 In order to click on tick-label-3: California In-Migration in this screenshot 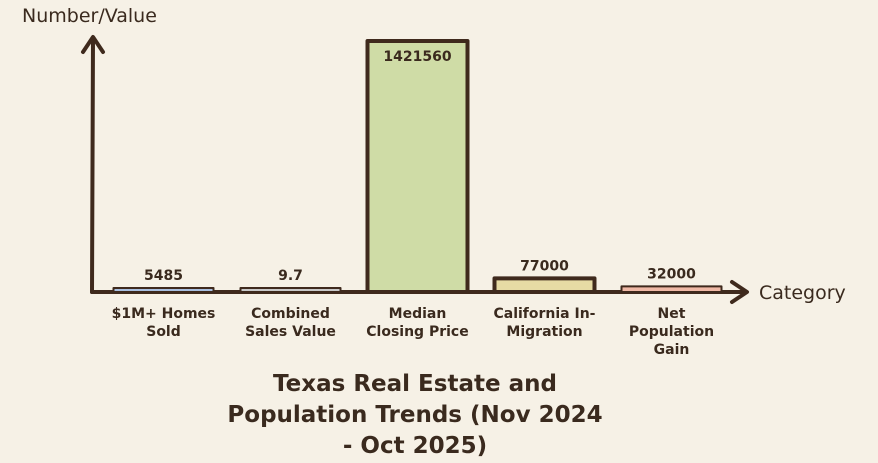, I will do `click(544, 323)`.